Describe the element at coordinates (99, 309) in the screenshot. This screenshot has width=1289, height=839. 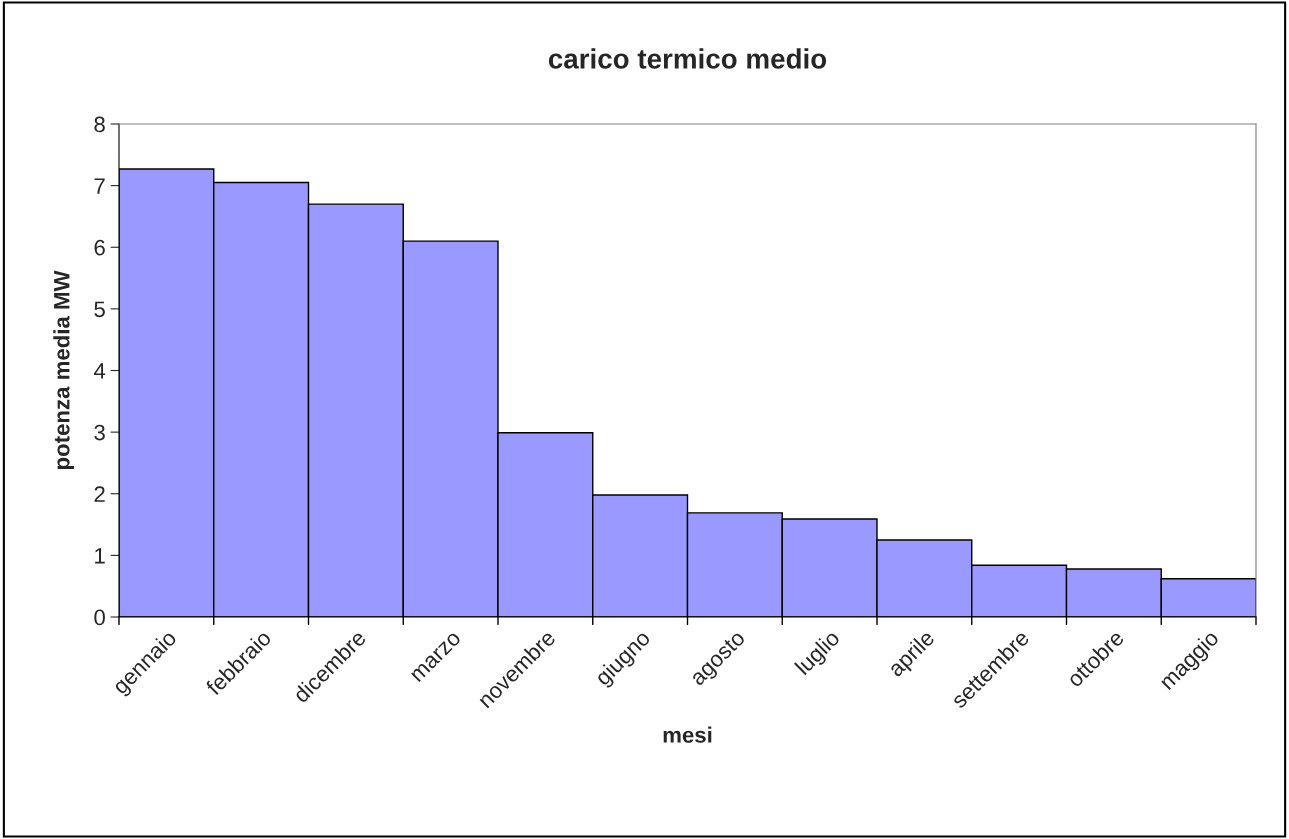
I see `y-tick-label: 5` at that location.